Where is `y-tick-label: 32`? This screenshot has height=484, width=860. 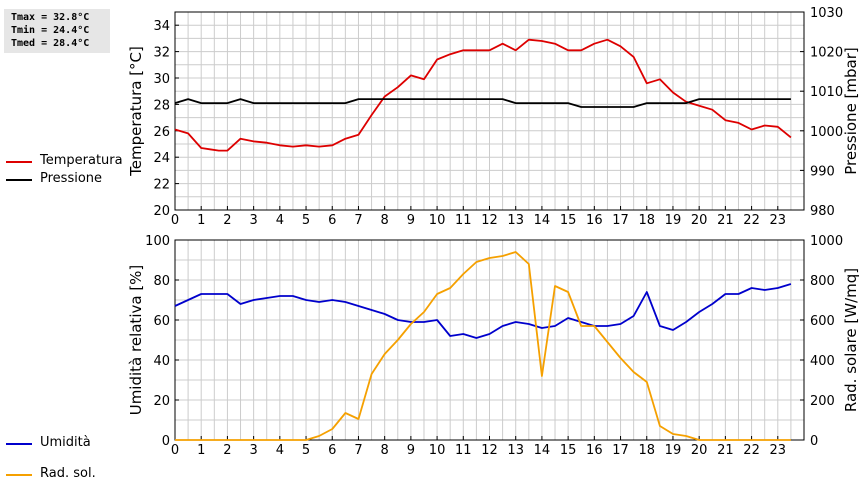 y-tick-label: 32 is located at coordinates (161, 53).